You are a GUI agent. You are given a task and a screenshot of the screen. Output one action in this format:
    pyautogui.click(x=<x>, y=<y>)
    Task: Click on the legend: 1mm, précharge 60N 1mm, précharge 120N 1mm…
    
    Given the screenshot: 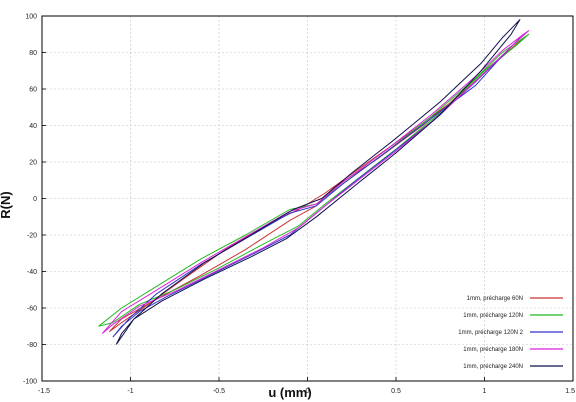 What is the action you would take?
    pyautogui.click(x=510, y=333)
    